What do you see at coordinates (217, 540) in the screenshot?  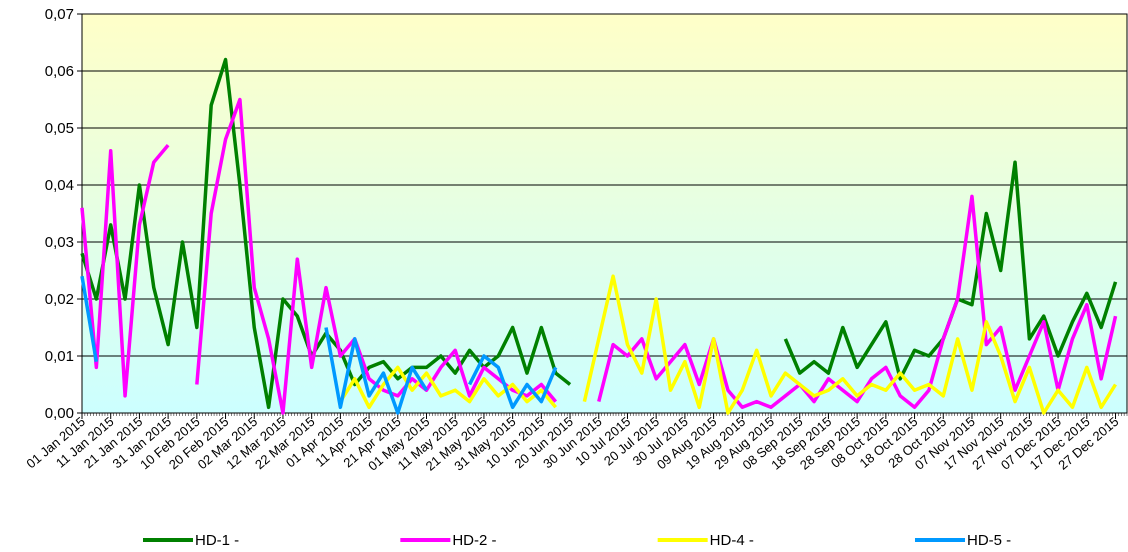 I see `legend-label: HD-1 -` at bounding box center [217, 540].